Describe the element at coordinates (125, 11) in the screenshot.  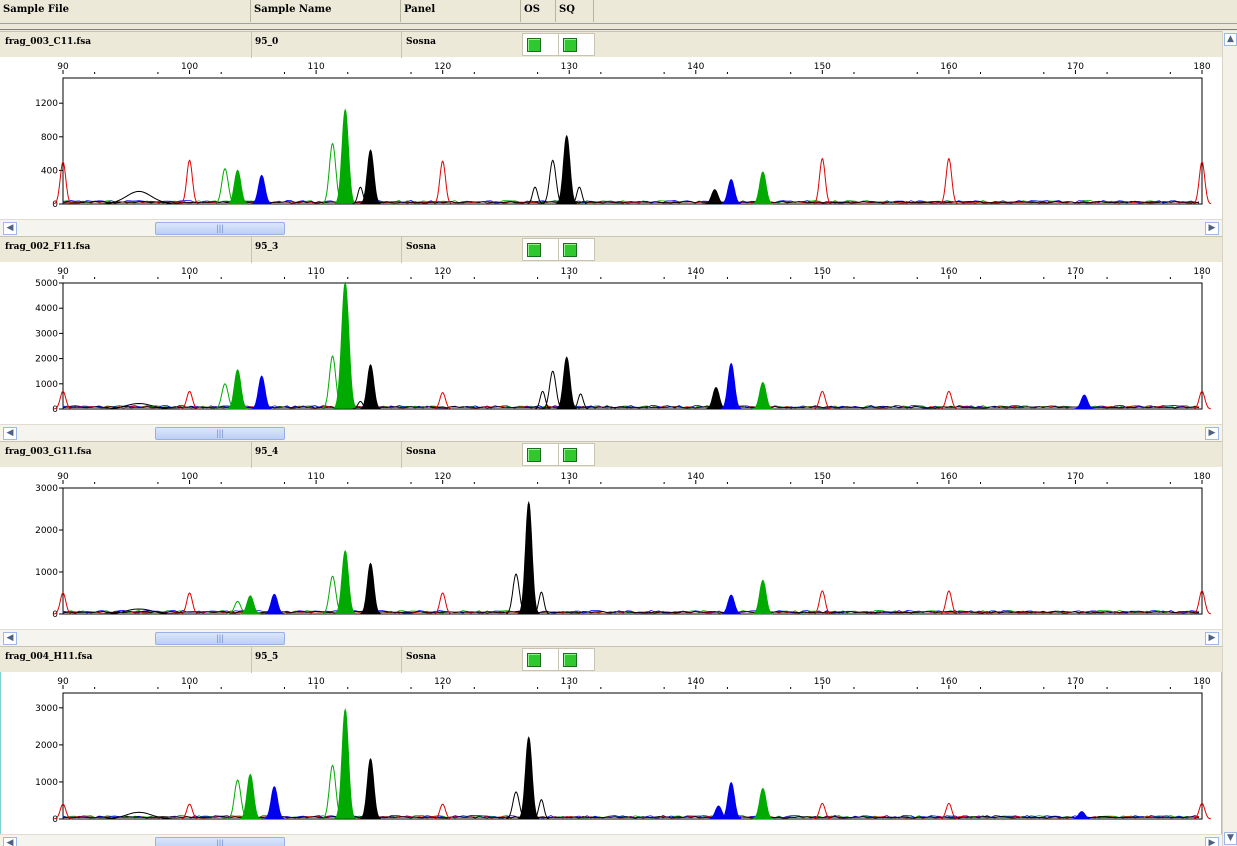
I see `column-header-sample-file: Sample File` at that location.